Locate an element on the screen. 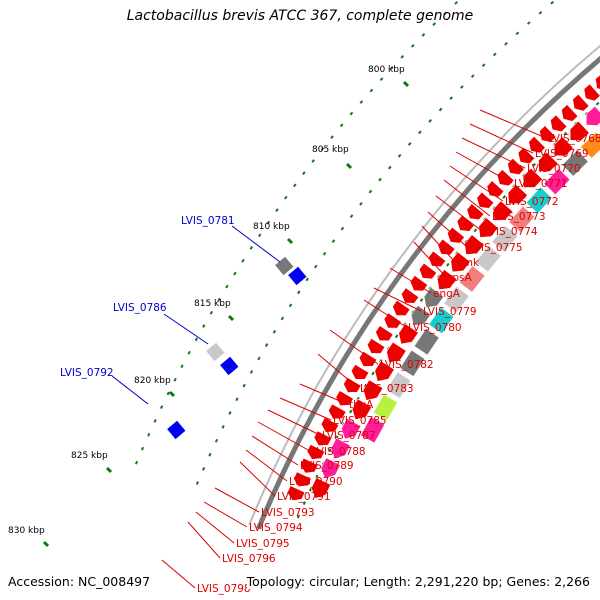 This screenshot has width=600, height=600. kbp-label: 820 kbp is located at coordinates (152, 381).